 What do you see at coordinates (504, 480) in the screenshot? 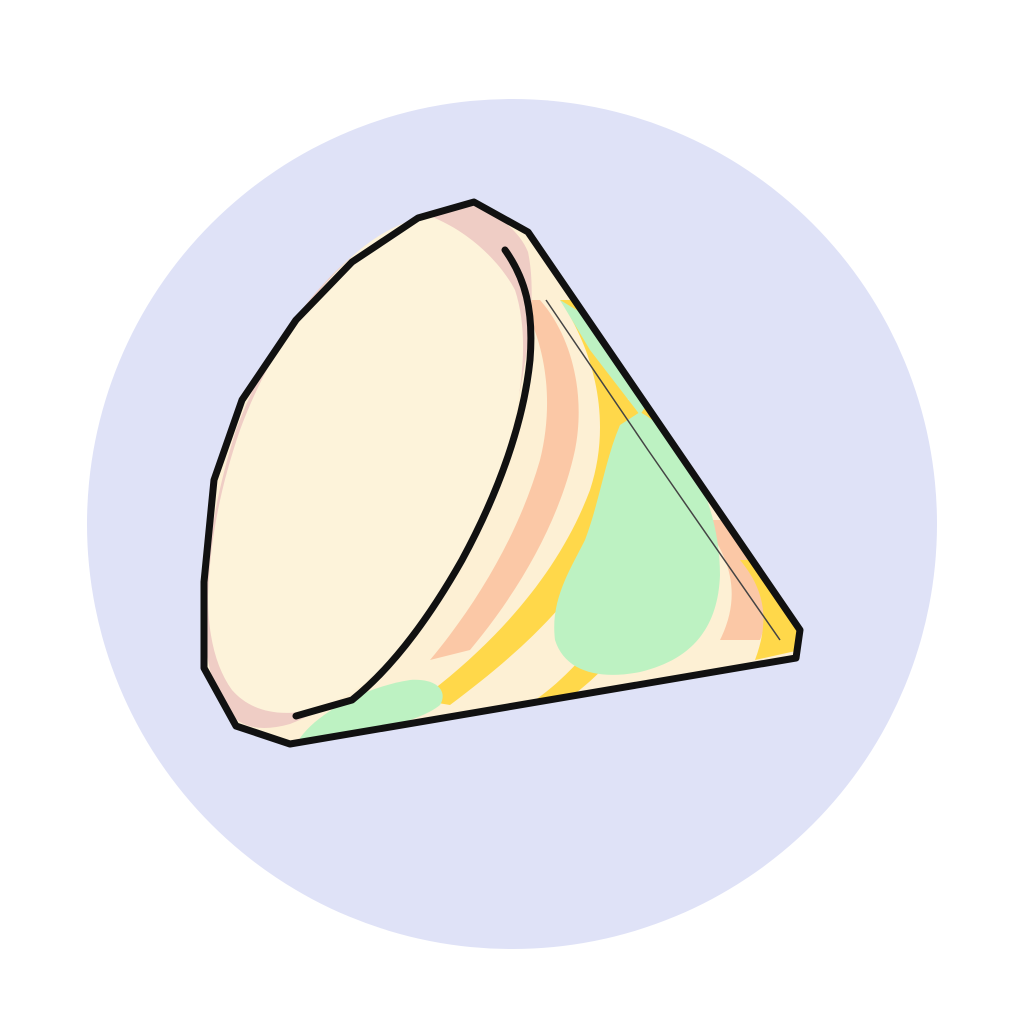
I see `peach-stripe-inner` at bounding box center [504, 480].